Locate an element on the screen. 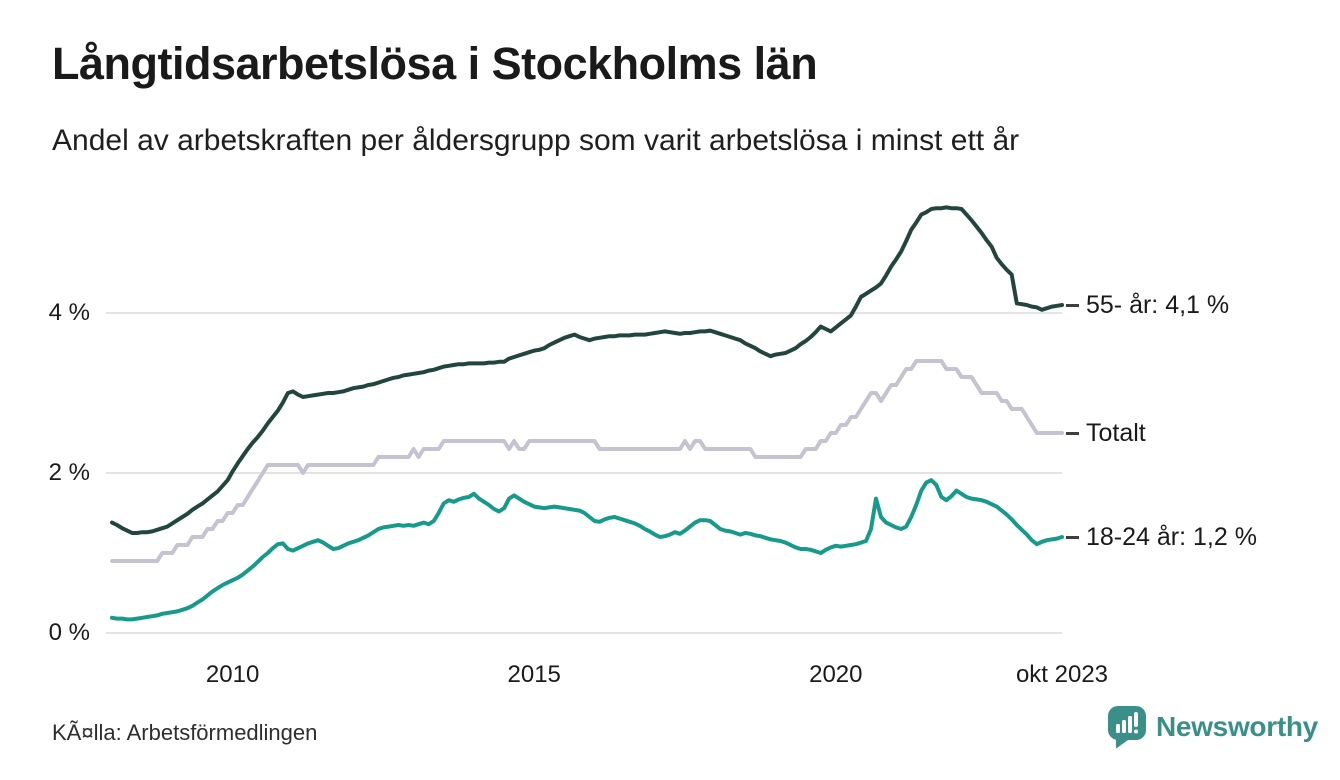  x-axis-tick-label: 2020 is located at coordinates (836, 674).